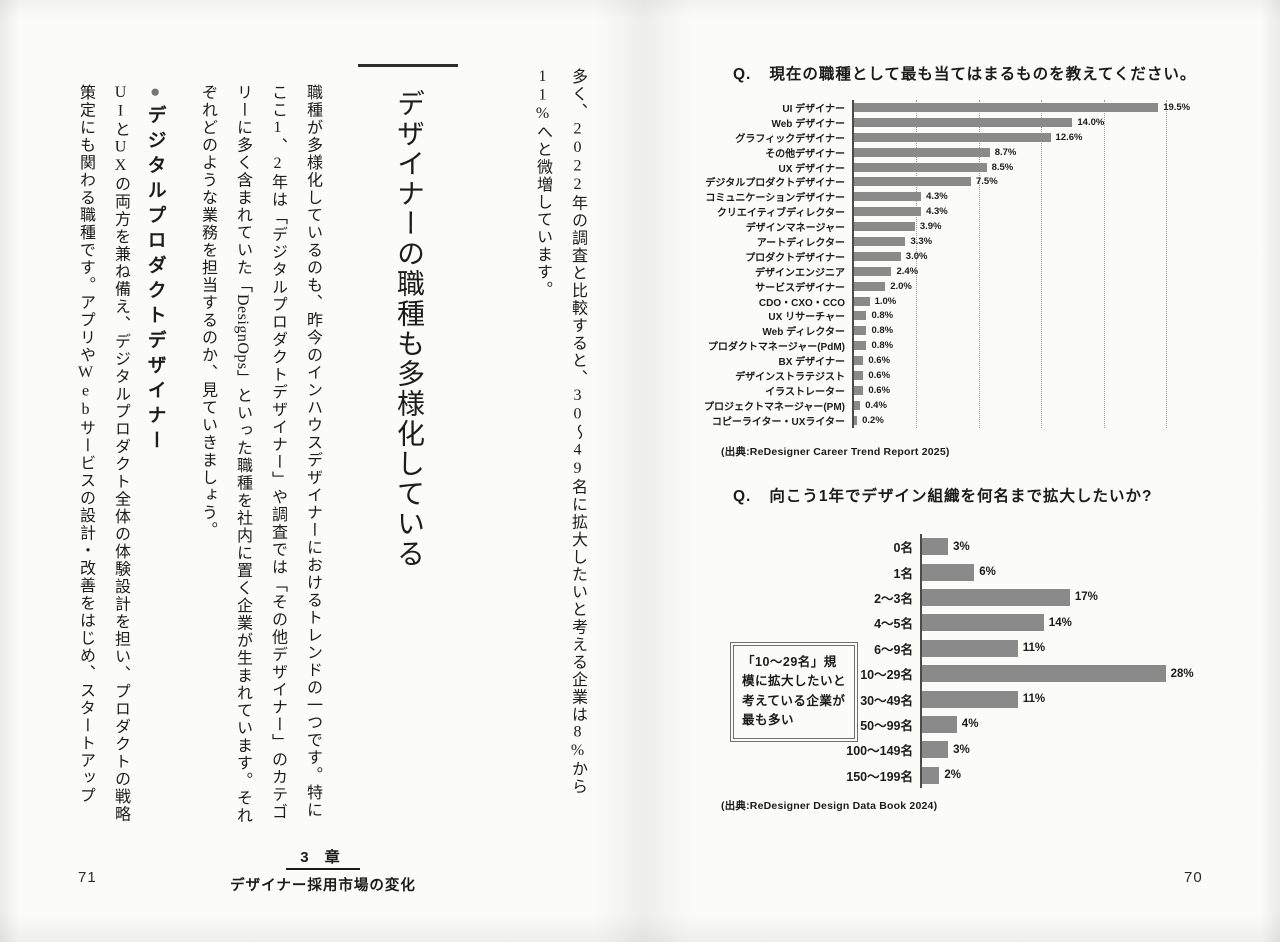 The height and width of the screenshot is (942, 1280). I want to click on chart-title: 向こう1年でデザイン組織を何名まで拡大したいか?, so click(961, 496).